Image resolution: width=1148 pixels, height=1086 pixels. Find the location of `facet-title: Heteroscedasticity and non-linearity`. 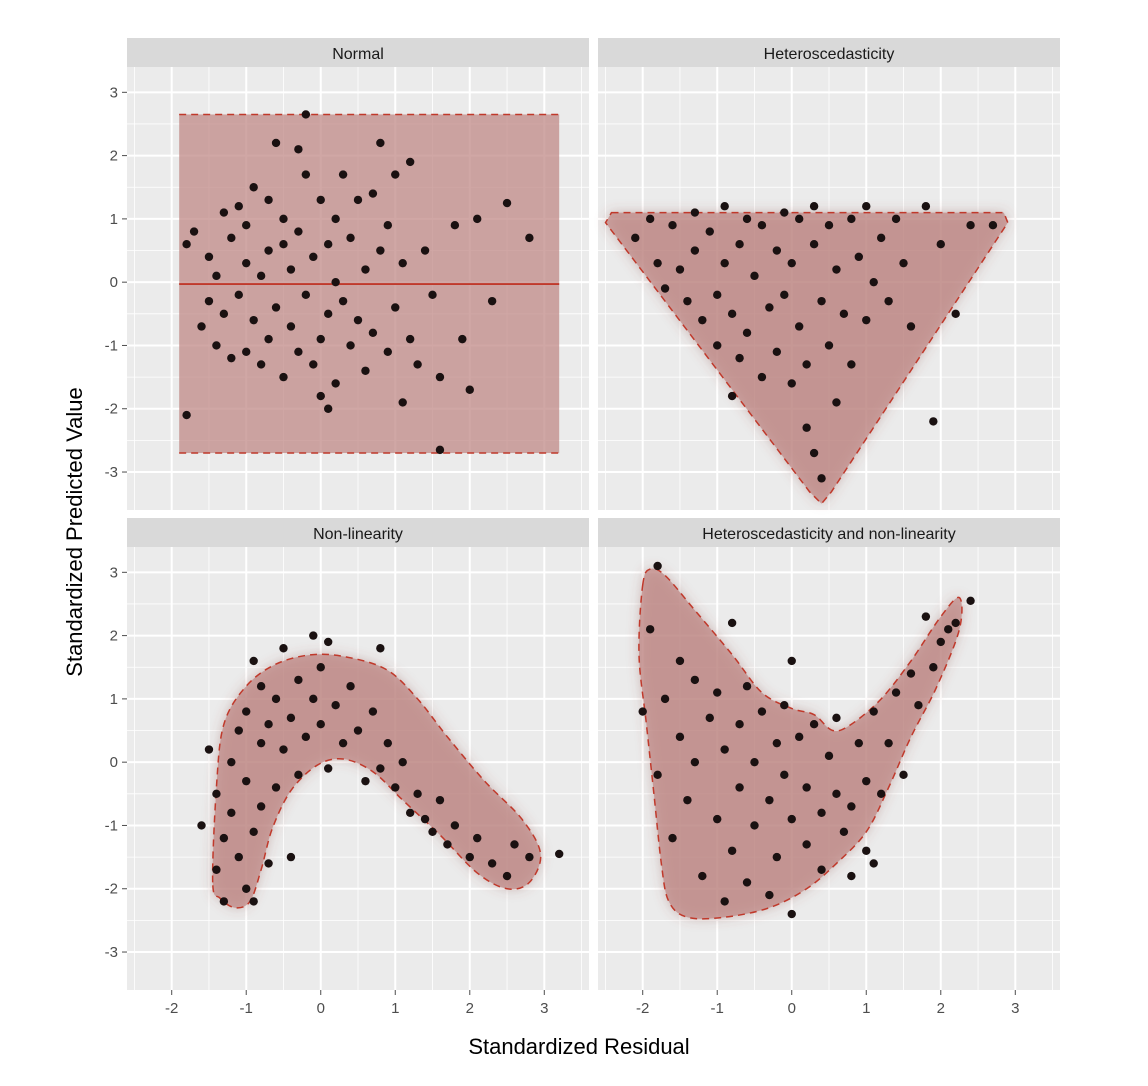

facet-title: Heteroscedasticity and non-linearity is located at coordinates (828, 534).